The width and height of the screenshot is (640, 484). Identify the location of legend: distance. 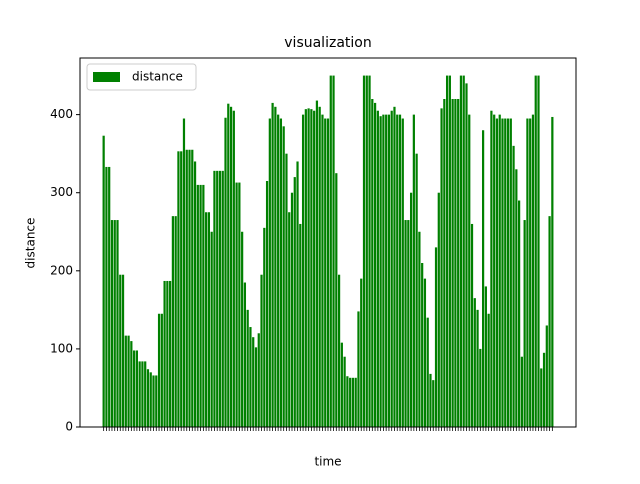
(141, 77).